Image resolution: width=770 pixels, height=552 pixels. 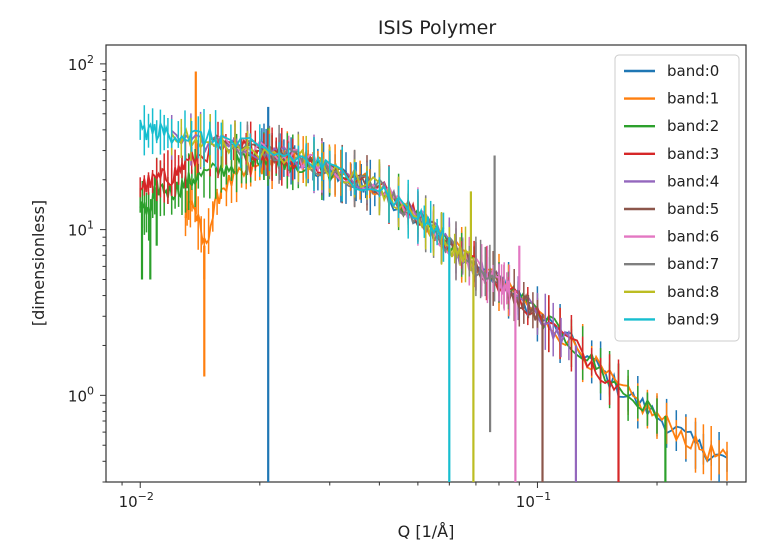 What do you see at coordinates (136, 500) in the screenshot?
I see `x-tick-label: 10⁻²` at bounding box center [136, 500].